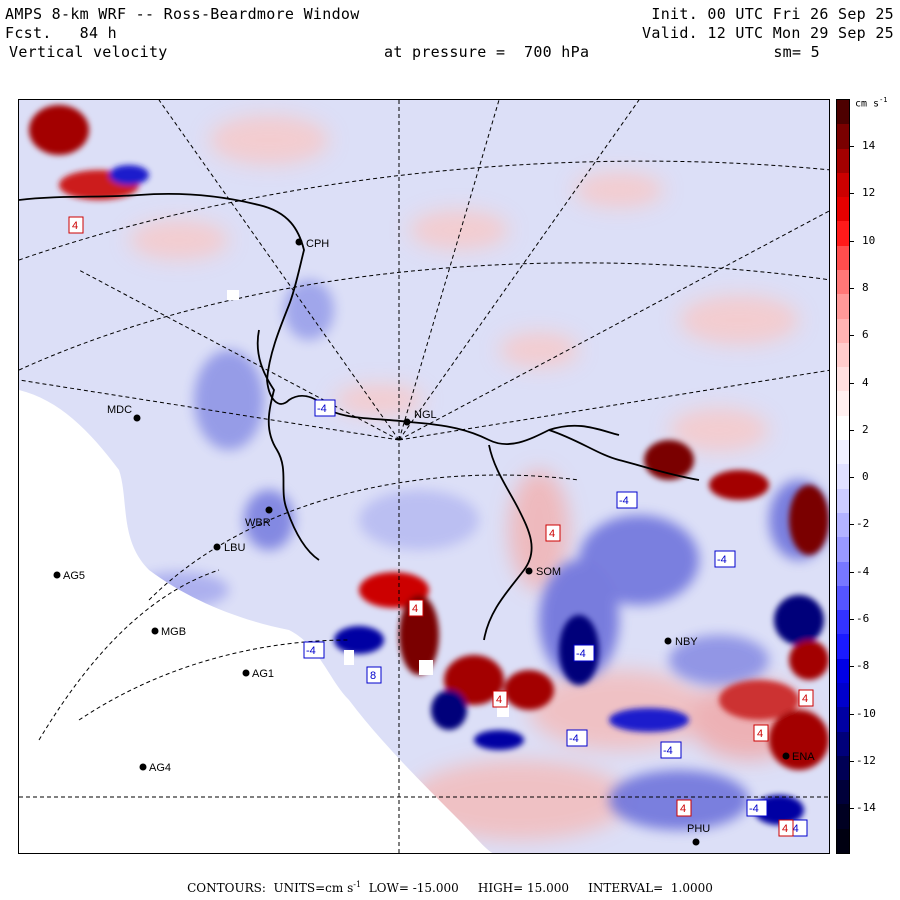 This screenshot has height=900, width=900. Describe the element at coordinates (698, 829) in the screenshot. I see `svg-text: PHU` at that location.